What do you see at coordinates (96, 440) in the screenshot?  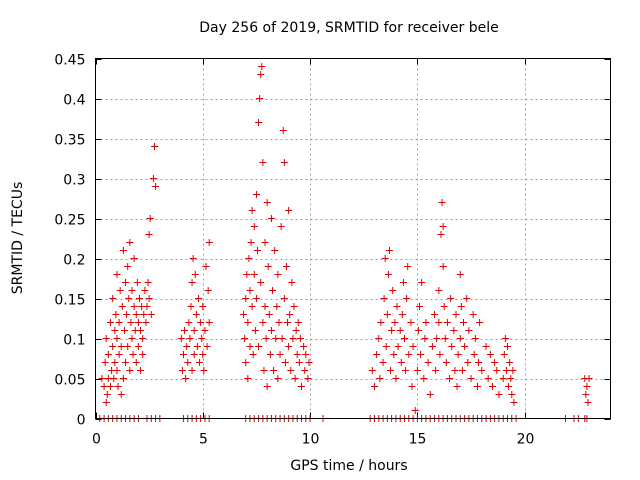 I see `x-tick-label: 0` at bounding box center [96, 440].